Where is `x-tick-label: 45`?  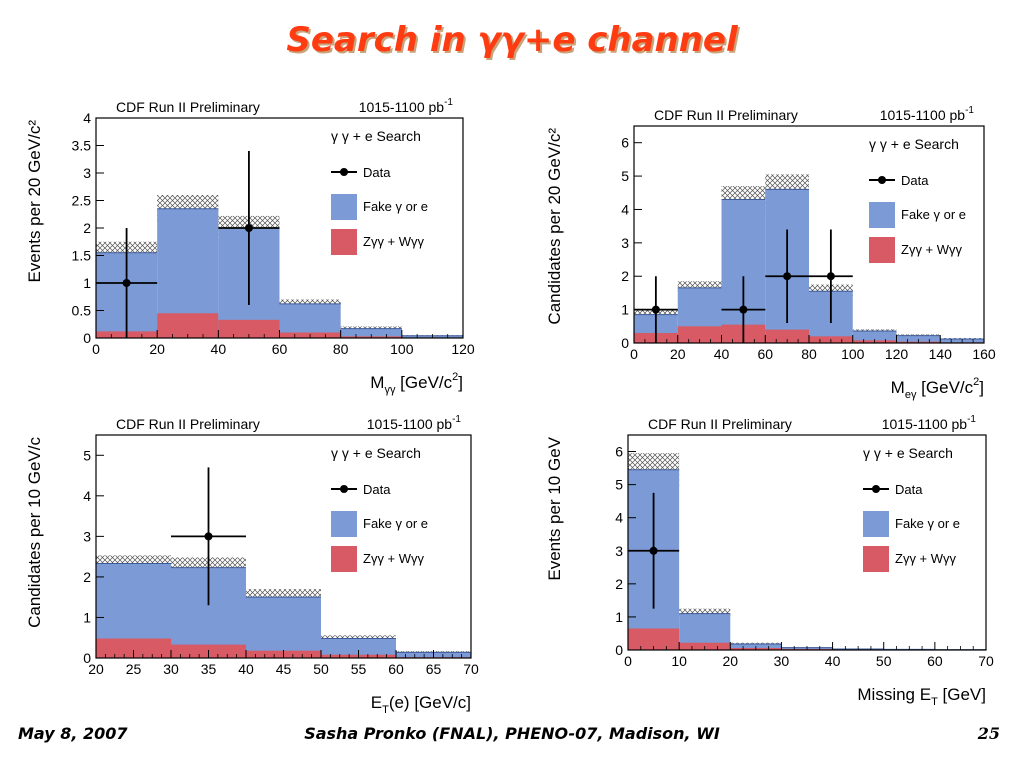 x-tick-label: 45 is located at coordinates (284, 669).